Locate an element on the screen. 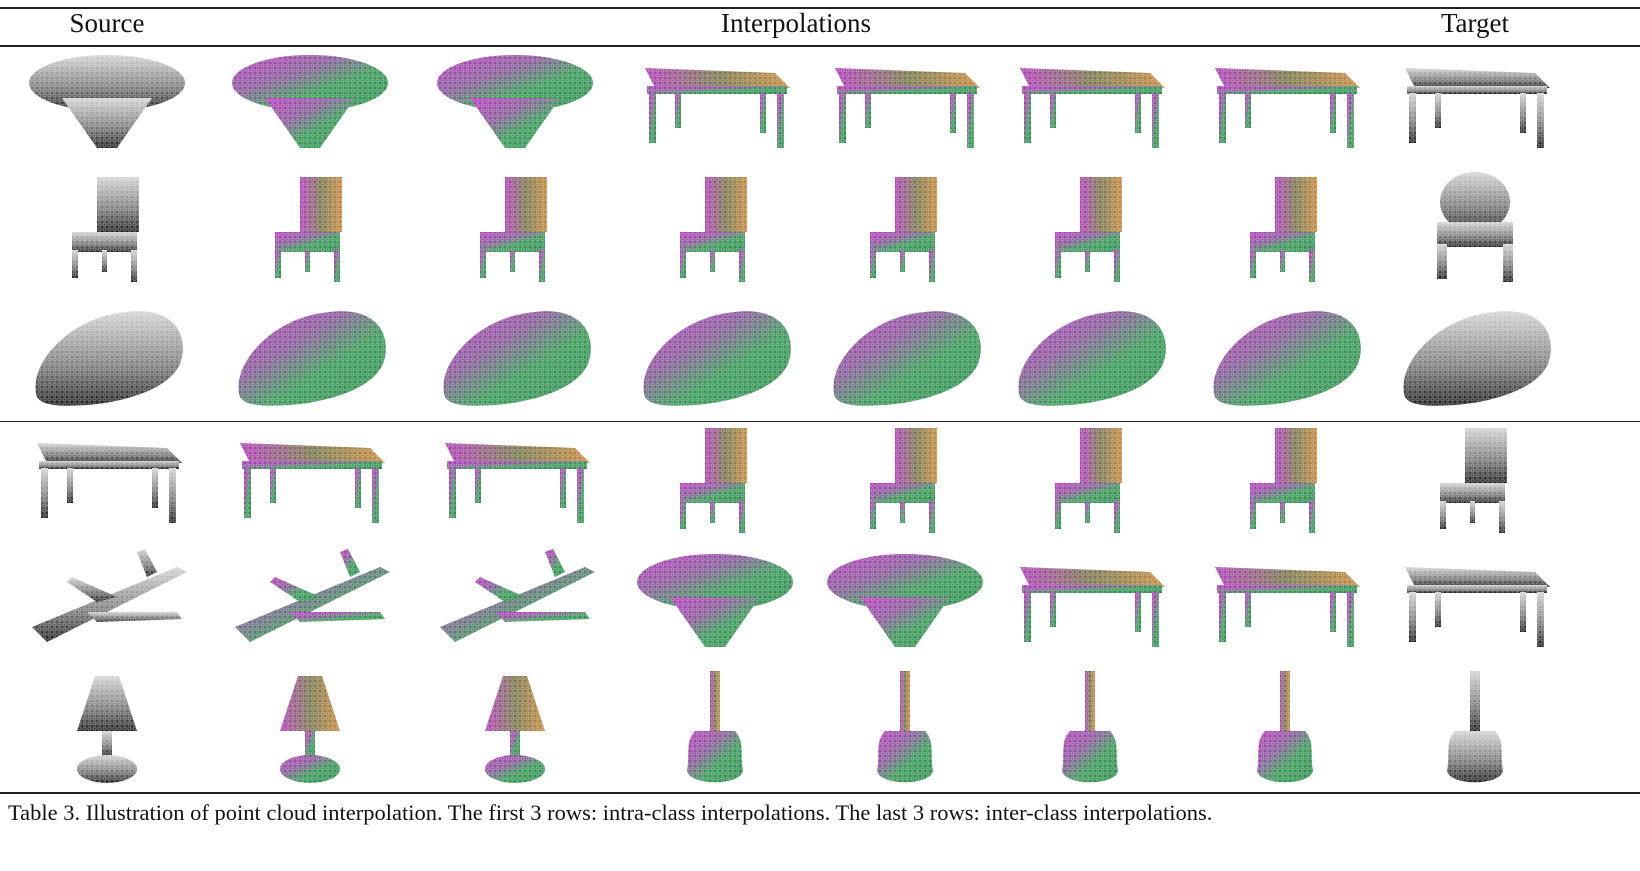  point-cloud-lamp-source is located at coordinates (107, 729).